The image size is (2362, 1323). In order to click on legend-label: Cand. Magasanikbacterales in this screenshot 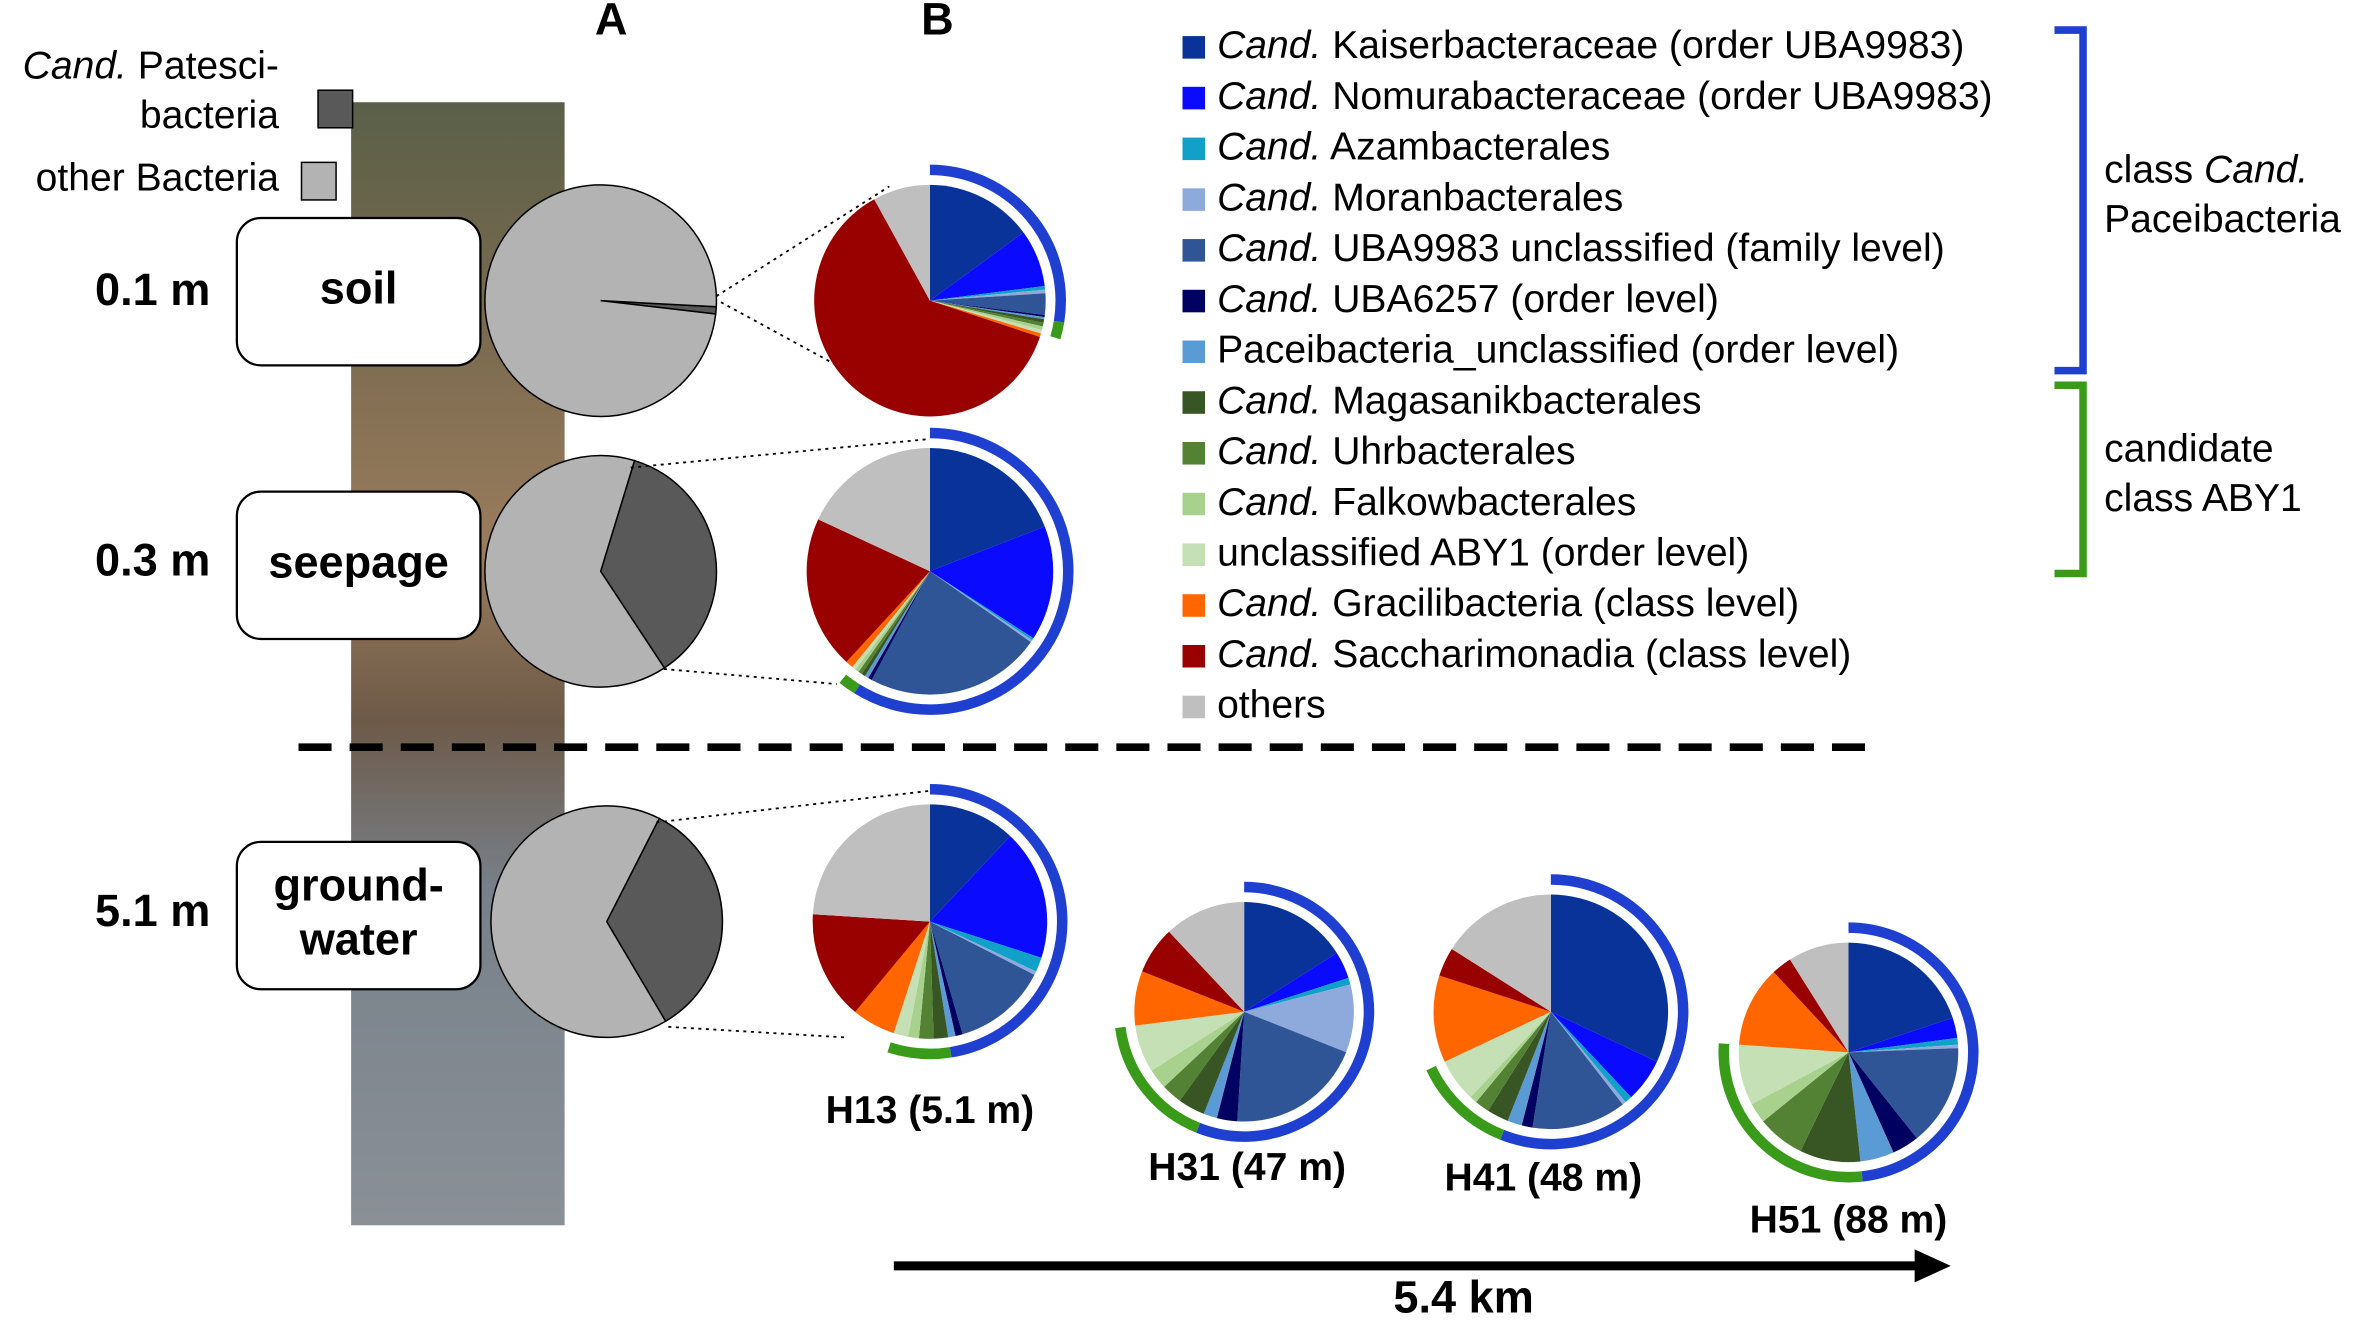, I will do `click(1459, 401)`.